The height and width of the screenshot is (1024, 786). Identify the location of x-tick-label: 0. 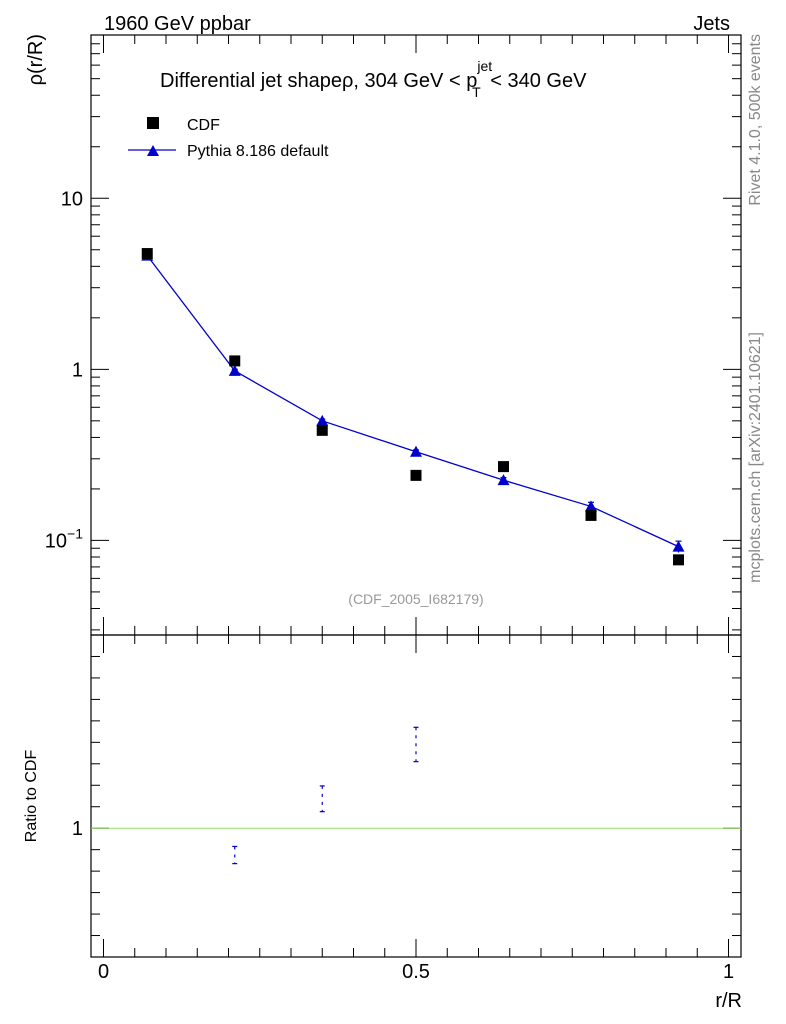
(103, 972).